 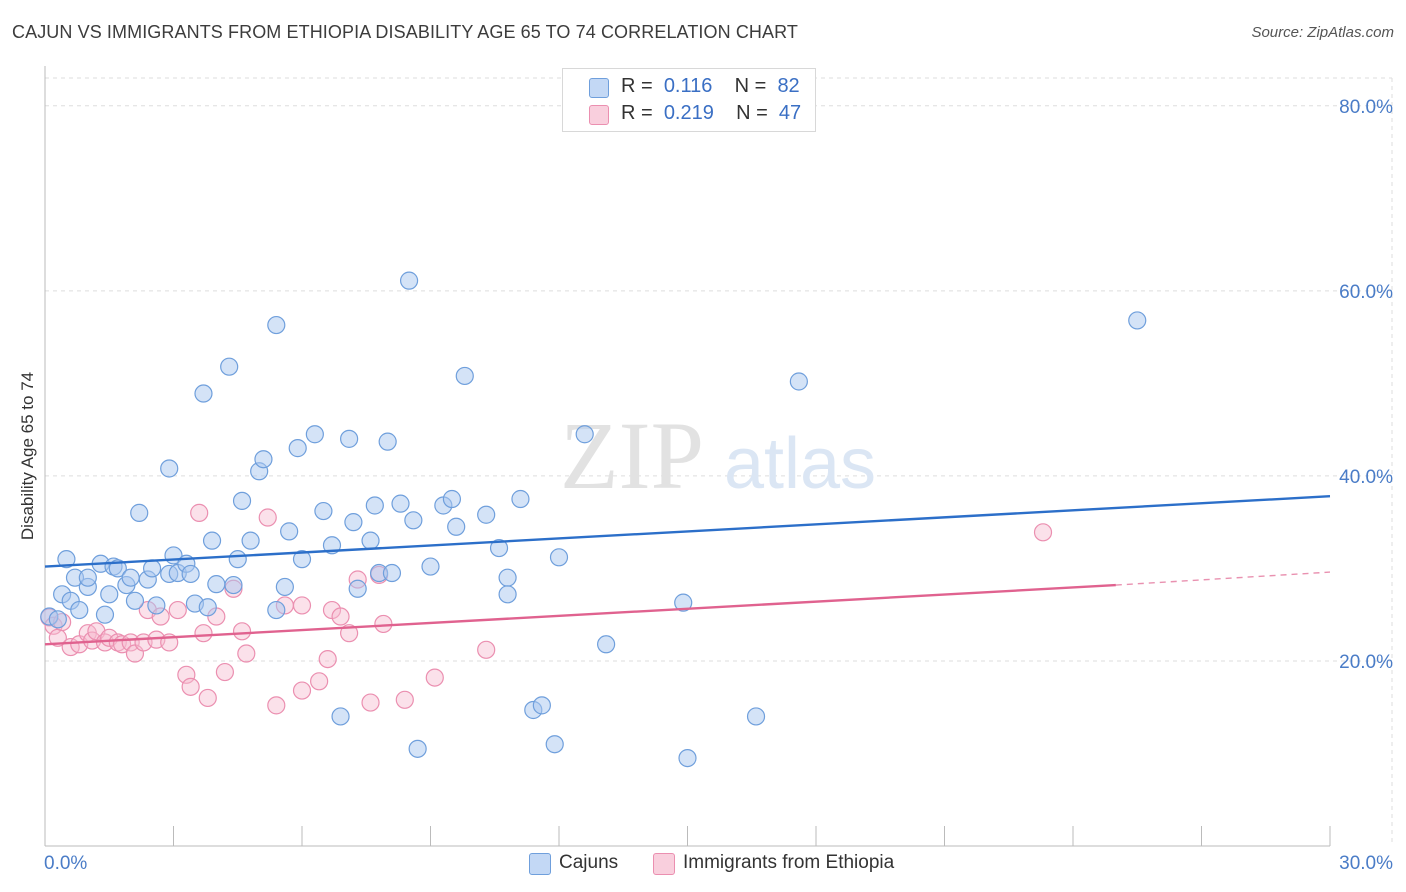 I want to click on watermark-zip: ZIP, so click(x=632, y=455).